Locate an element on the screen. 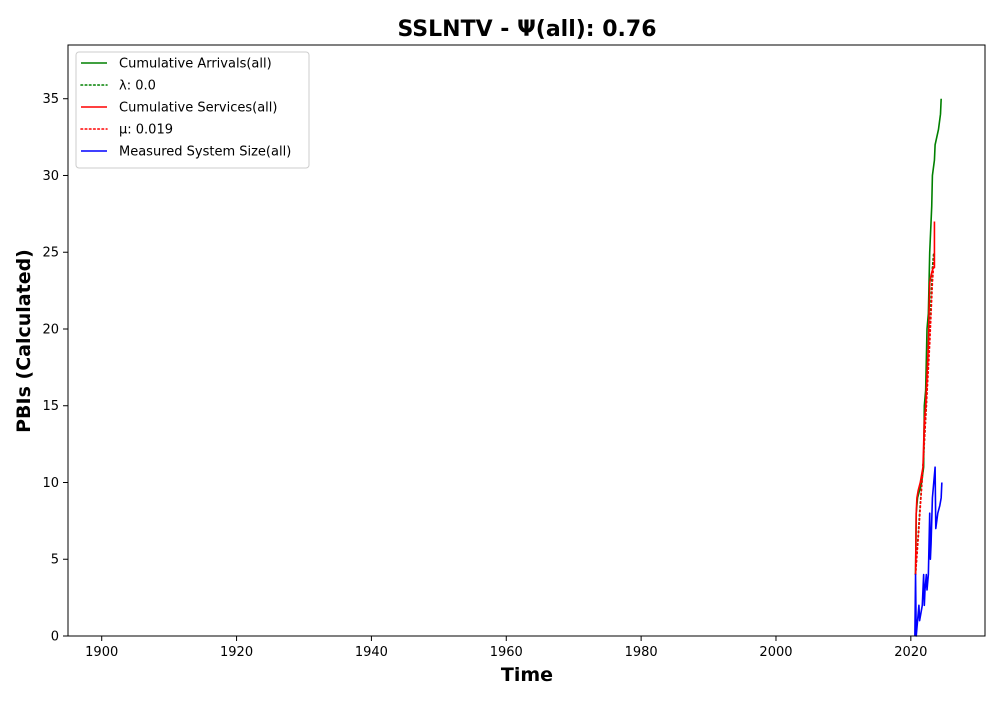 This screenshot has width=1000, height=704. chart-title: SSLNTV - Ψ(all): 0.76 is located at coordinates (526, 29).